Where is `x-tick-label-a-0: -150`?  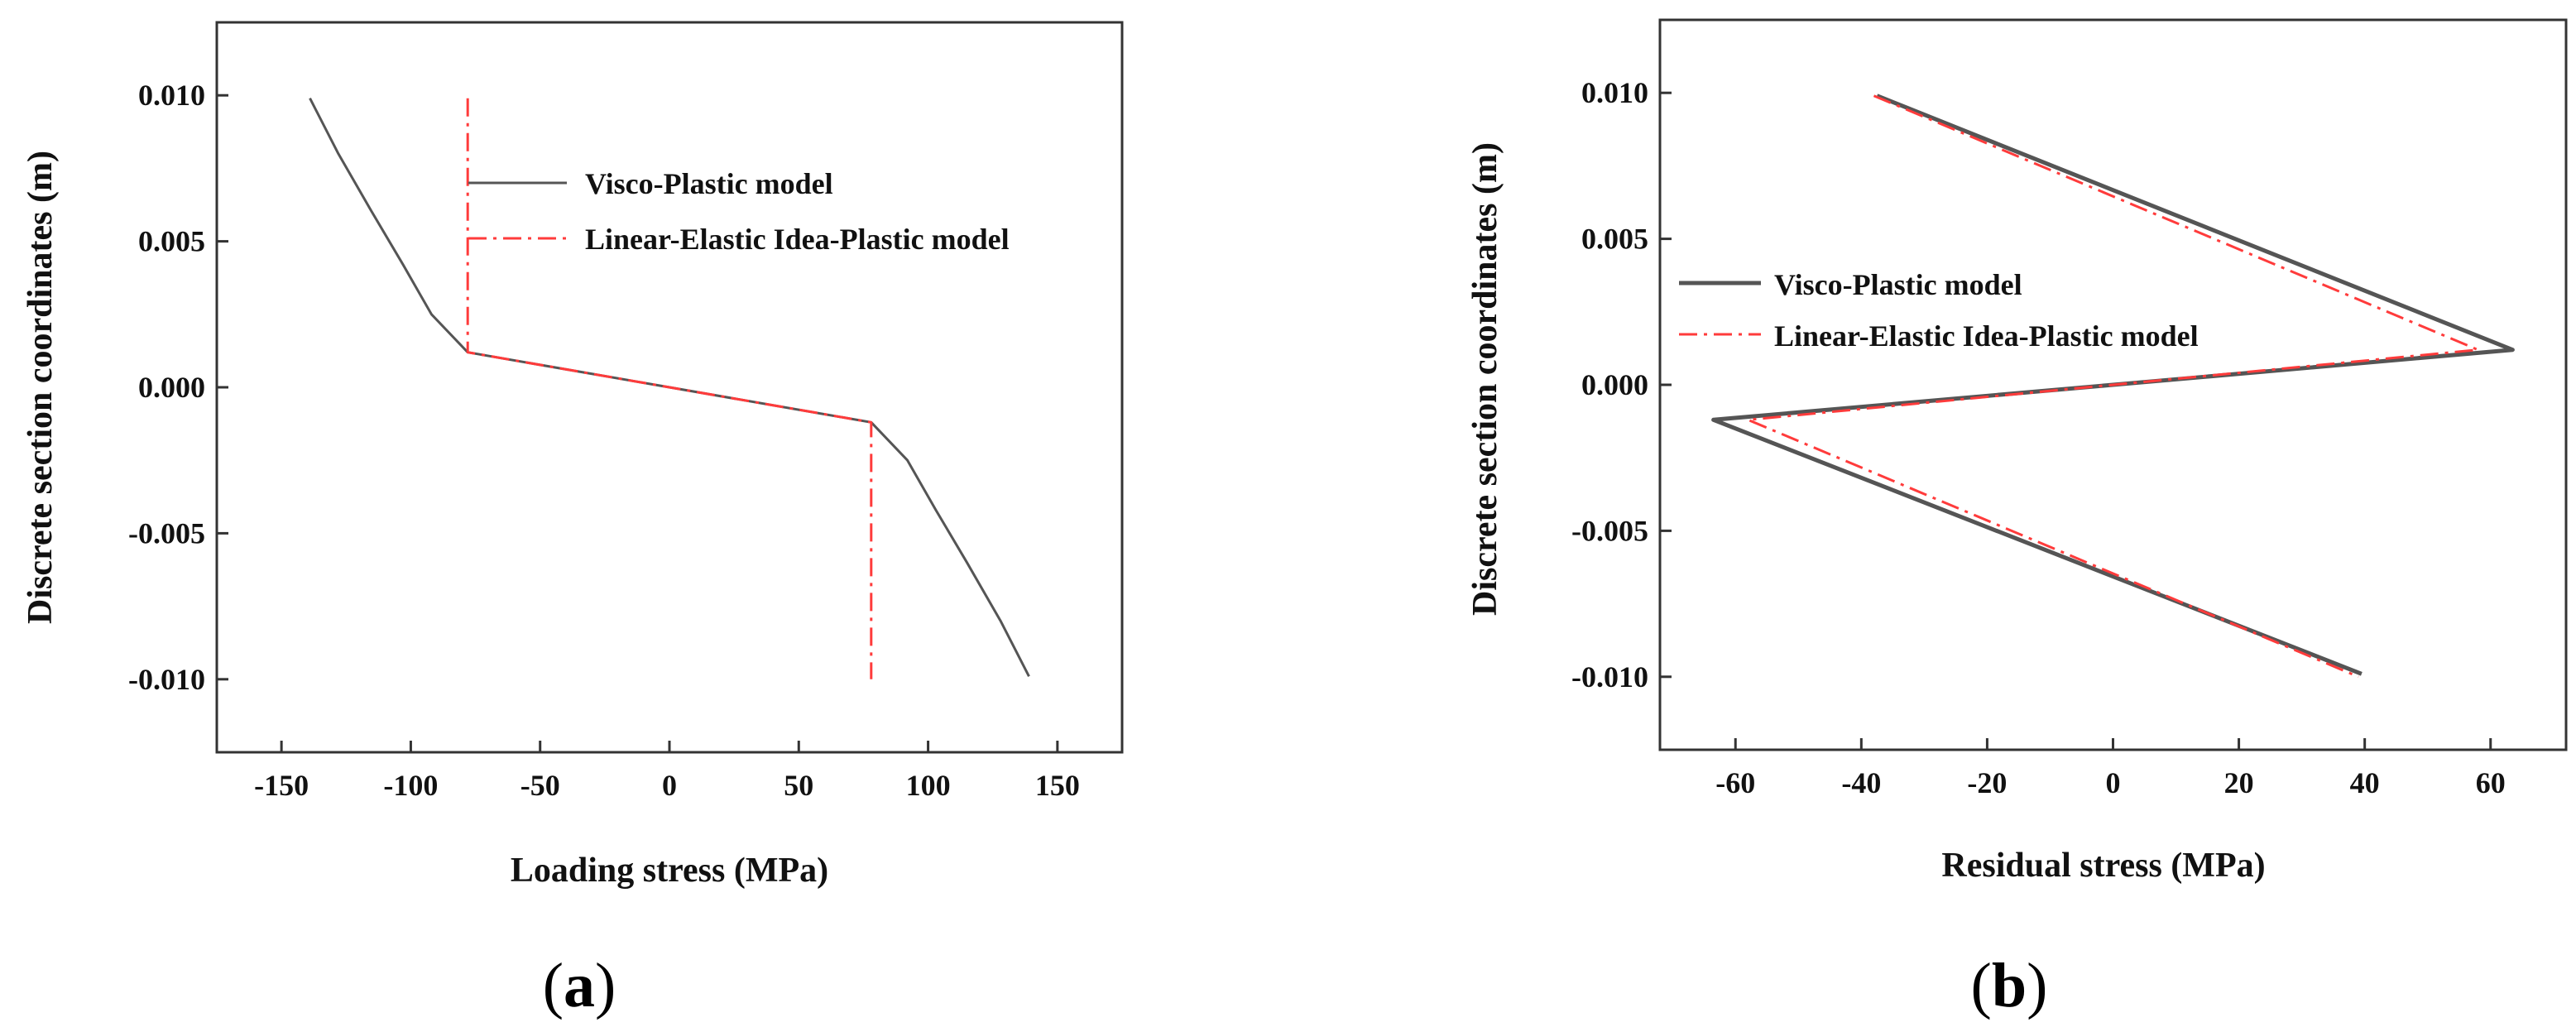
x-tick-label-a-0: -150 is located at coordinates (282, 785).